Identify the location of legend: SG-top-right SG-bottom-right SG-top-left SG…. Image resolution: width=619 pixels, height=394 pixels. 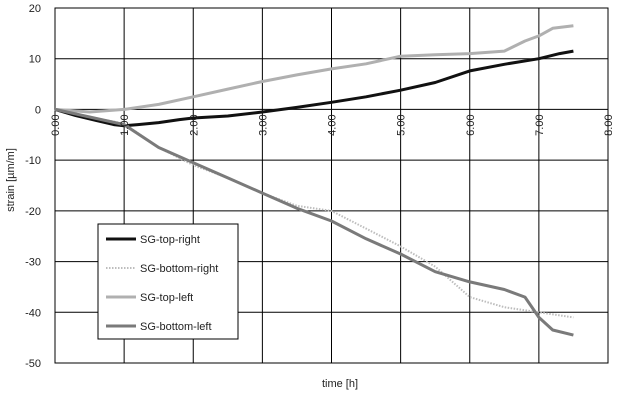
(168, 281).